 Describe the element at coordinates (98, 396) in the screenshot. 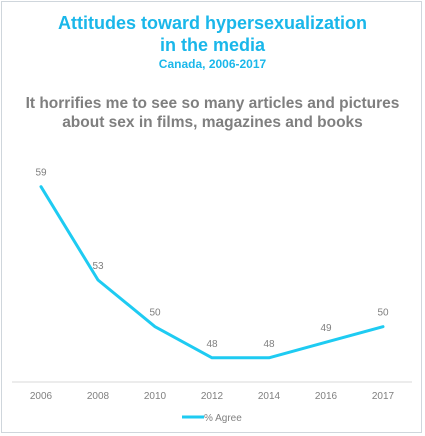

I see `x-tick-label: 2008` at that location.